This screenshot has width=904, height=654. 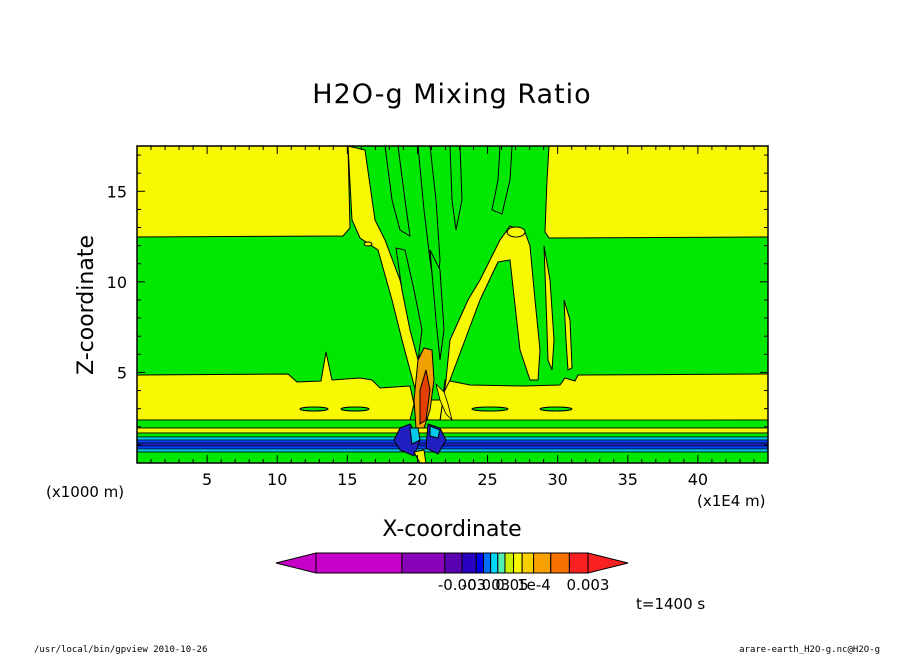 What do you see at coordinates (117, 282) in the screenshot?
I see `y-tick-label: 10` at bounding box center [117, 282].